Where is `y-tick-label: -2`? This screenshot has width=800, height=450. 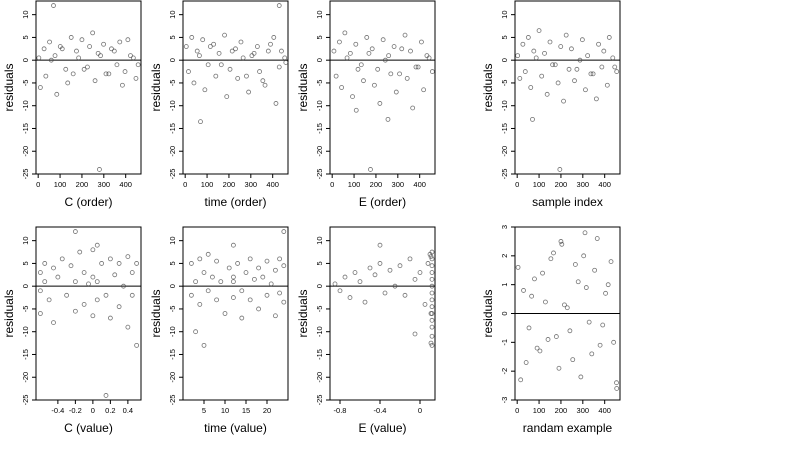
y-tick-label: -2 is located at coordinates (504, 371).